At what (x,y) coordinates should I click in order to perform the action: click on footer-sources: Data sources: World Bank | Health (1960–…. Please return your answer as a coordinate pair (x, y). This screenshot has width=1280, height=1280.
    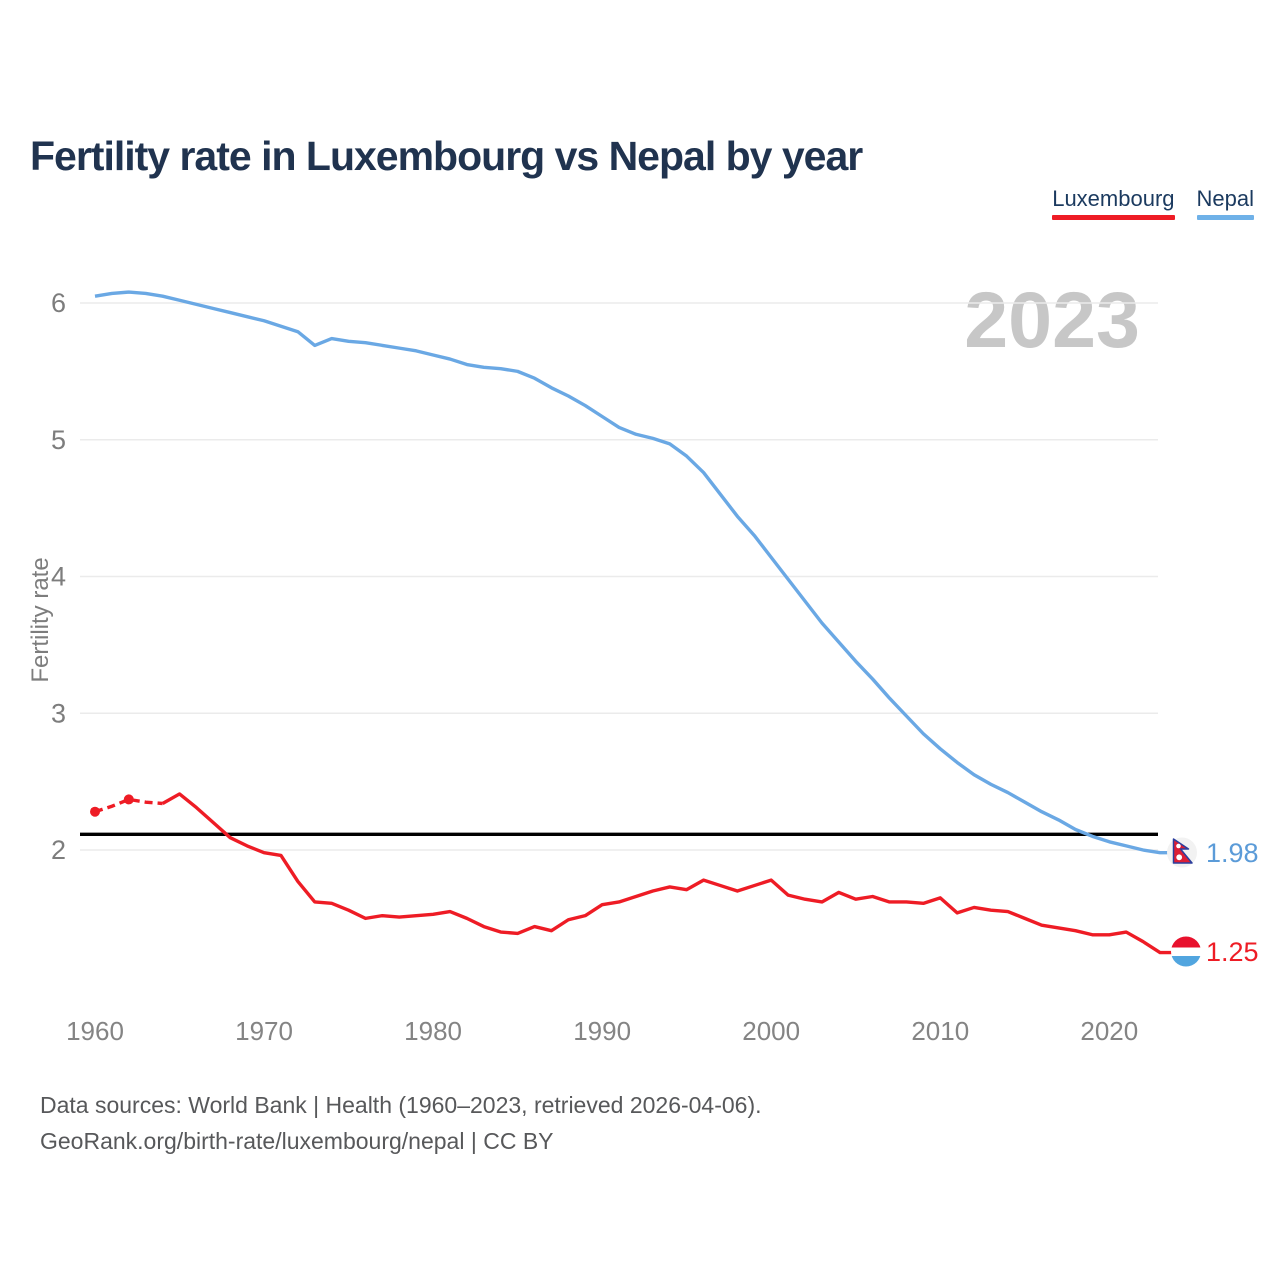
    Looking at the image, I should click on (401, 1105).